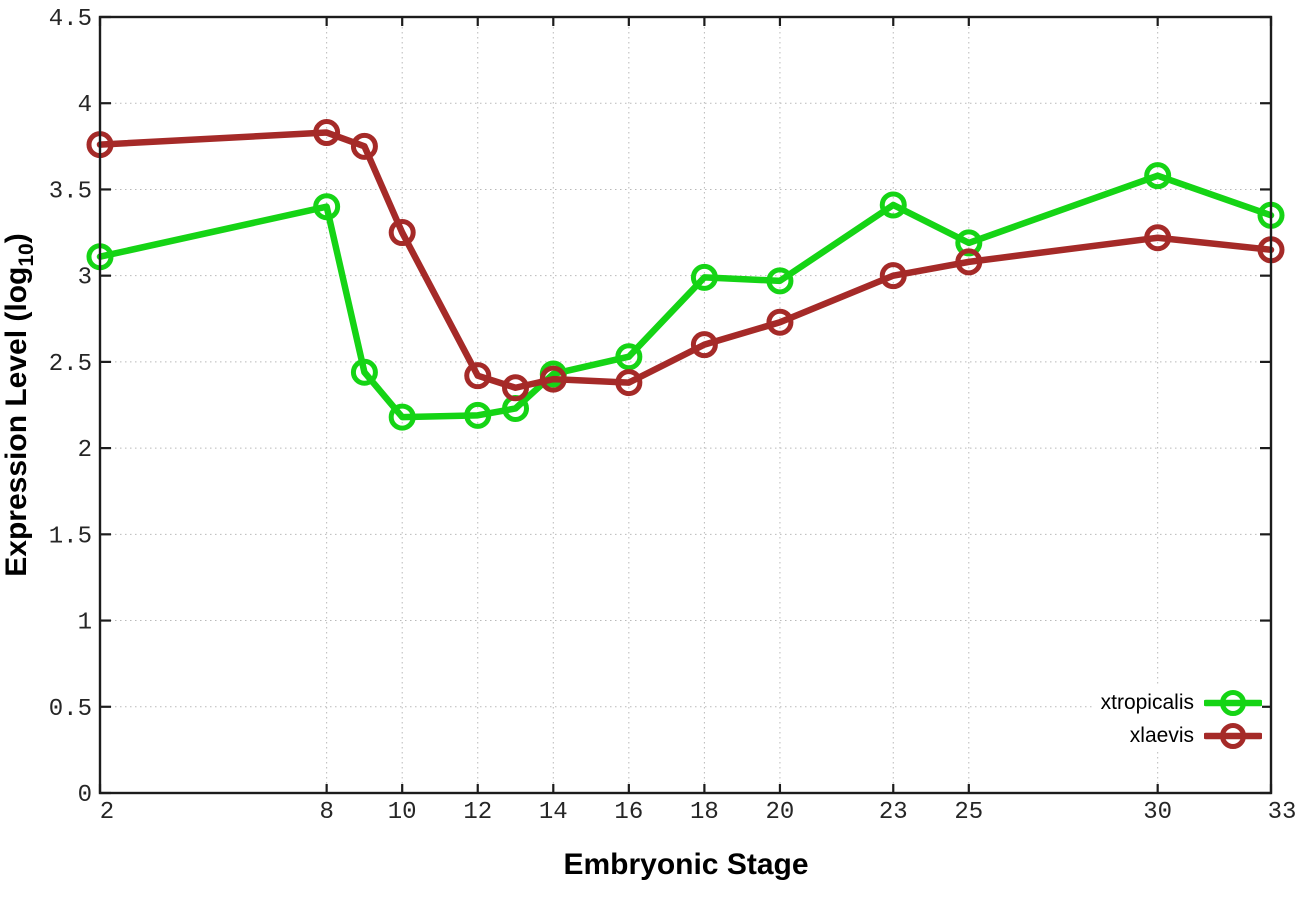 Image resolution: width=1296 pixels, height=907 pixels. I want to click on legend: xtropicalis xlaevis, so click(1177, 719).